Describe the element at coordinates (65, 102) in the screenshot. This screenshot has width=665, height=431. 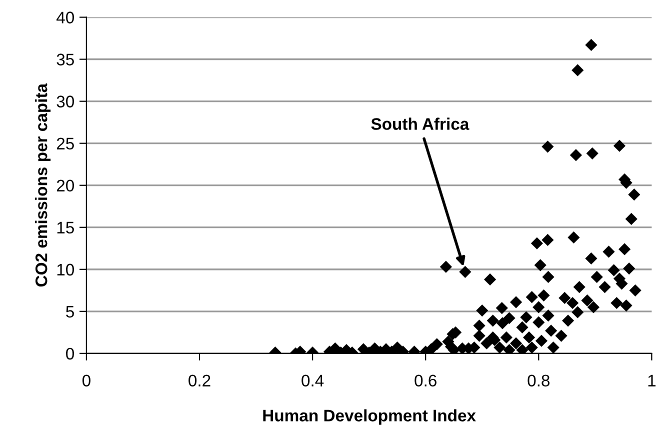
I see `y-tick-label: 30` at that location.